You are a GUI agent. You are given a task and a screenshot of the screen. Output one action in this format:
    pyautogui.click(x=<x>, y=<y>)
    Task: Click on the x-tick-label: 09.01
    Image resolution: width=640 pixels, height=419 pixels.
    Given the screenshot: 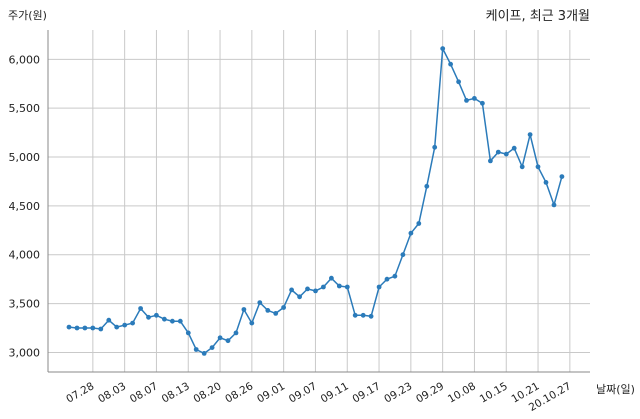 What is the action you would take?
    pyautogui.click(x=271, y=392)
    